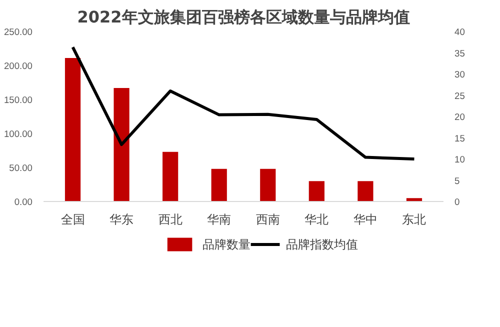 This screenshot has width=500, height=327. What do you see at coordinates (459, 53) in the screenshot?
I see `y2-tick-label: 35` at bounding box center [459, 53].